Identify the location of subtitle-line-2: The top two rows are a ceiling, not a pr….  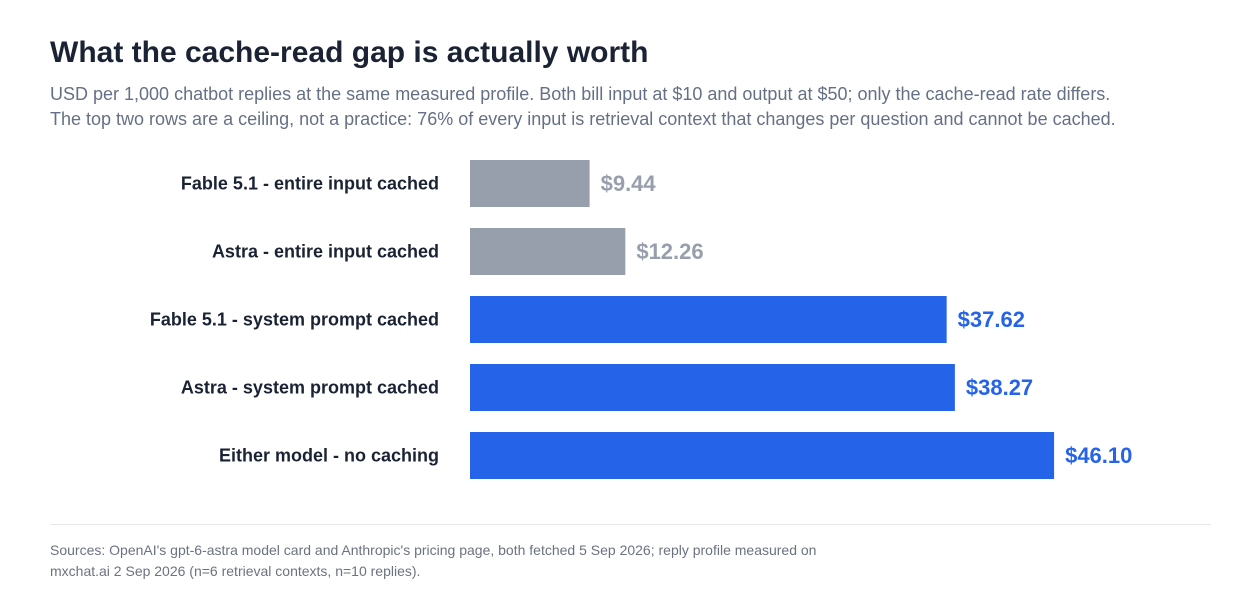
(583, 119).